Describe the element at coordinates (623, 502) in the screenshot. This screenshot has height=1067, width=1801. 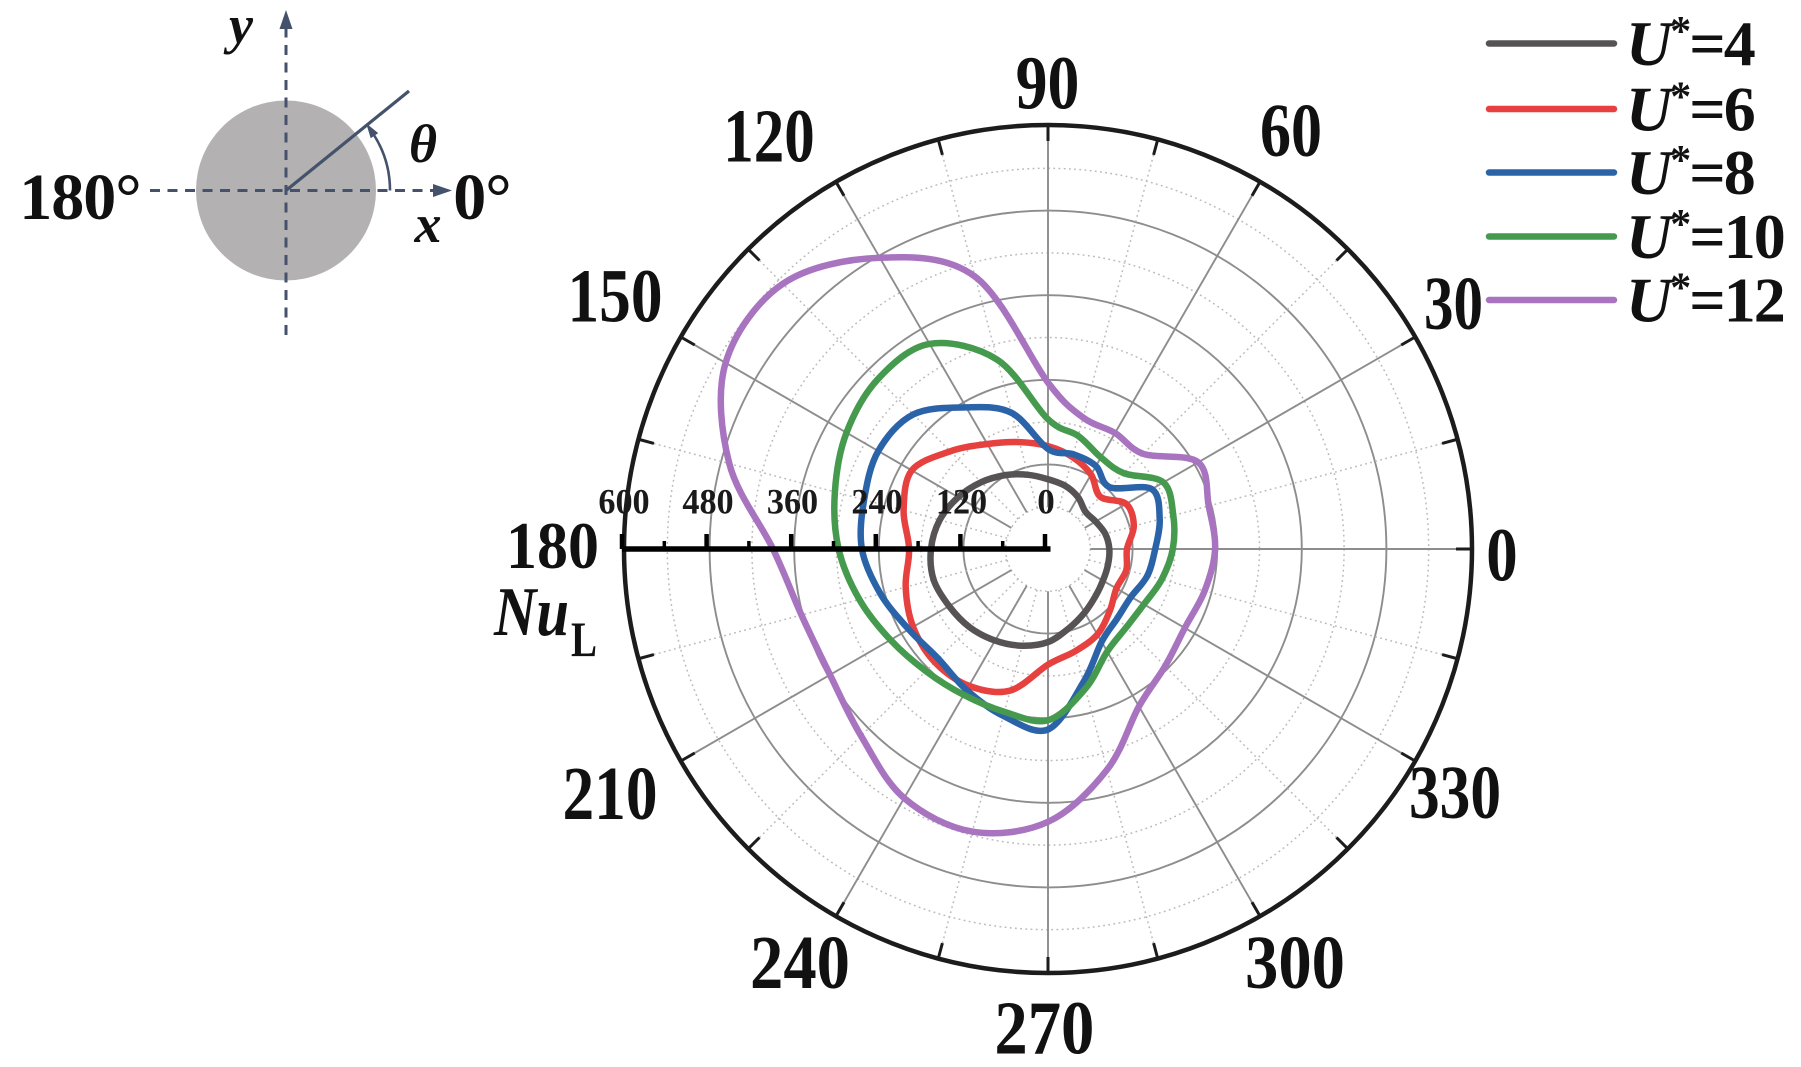
I see `svg-text: 600` at that location.